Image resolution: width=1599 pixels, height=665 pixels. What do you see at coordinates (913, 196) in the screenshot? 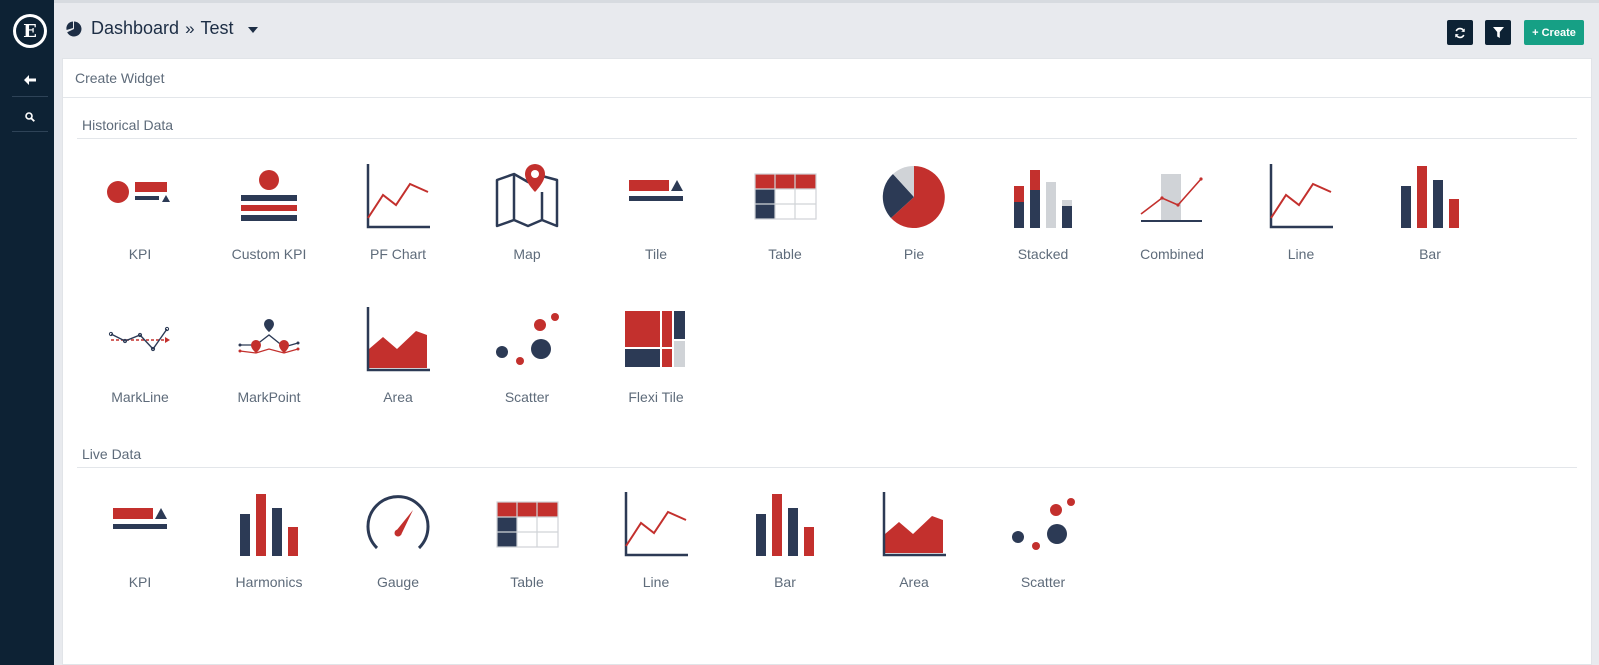
I see `pie-icon` at bounding box center [913, 196].